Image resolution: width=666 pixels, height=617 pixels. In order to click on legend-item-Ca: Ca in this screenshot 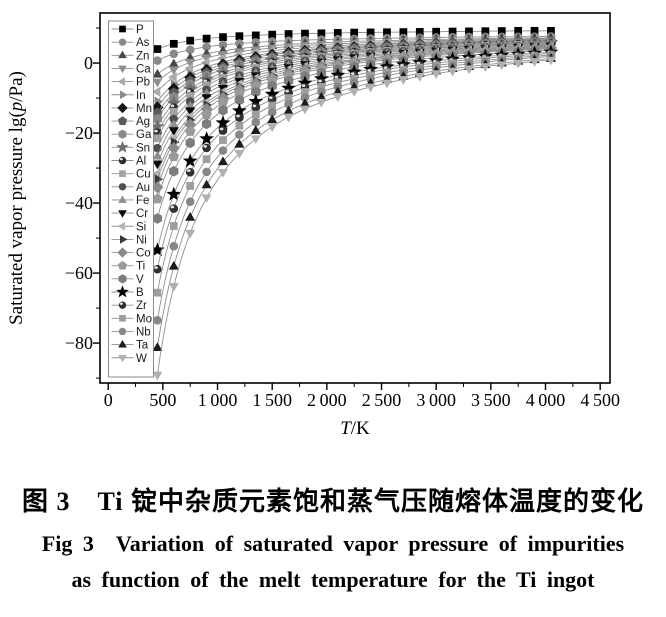, I will do `click(131, 69)`.